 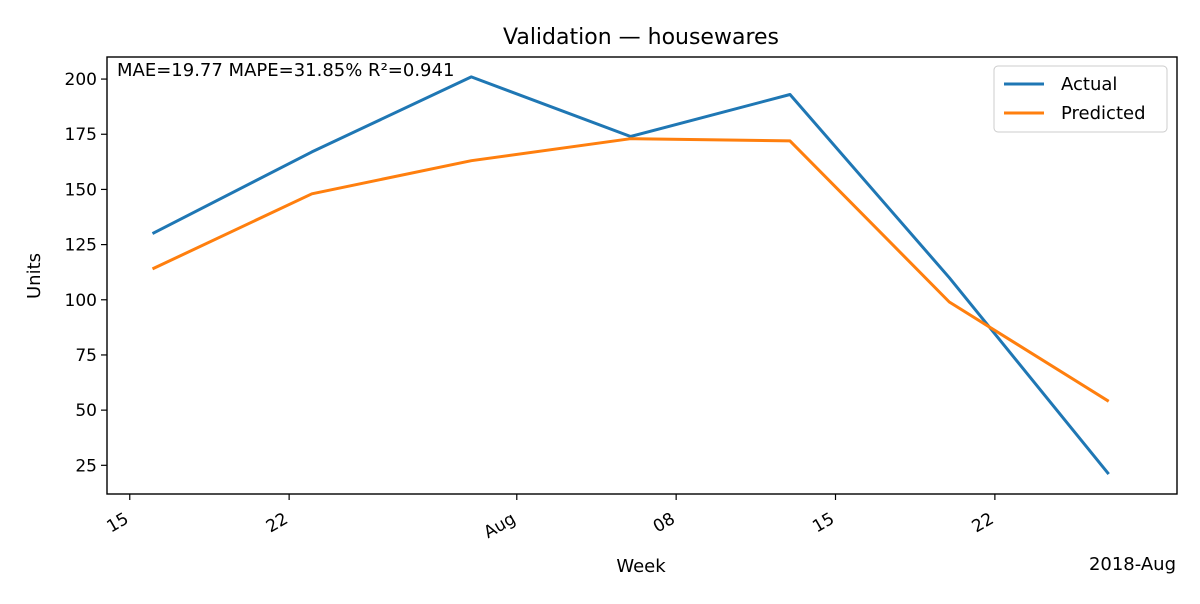 What do you see at coordinates (86, 411) in the screenshot?
I see `y-tick-label: 50` at bounding box center [86, 411].